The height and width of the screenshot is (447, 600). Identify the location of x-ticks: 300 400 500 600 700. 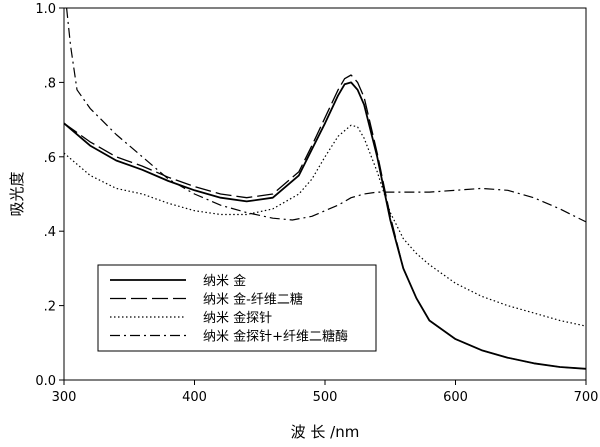
(325, 392).